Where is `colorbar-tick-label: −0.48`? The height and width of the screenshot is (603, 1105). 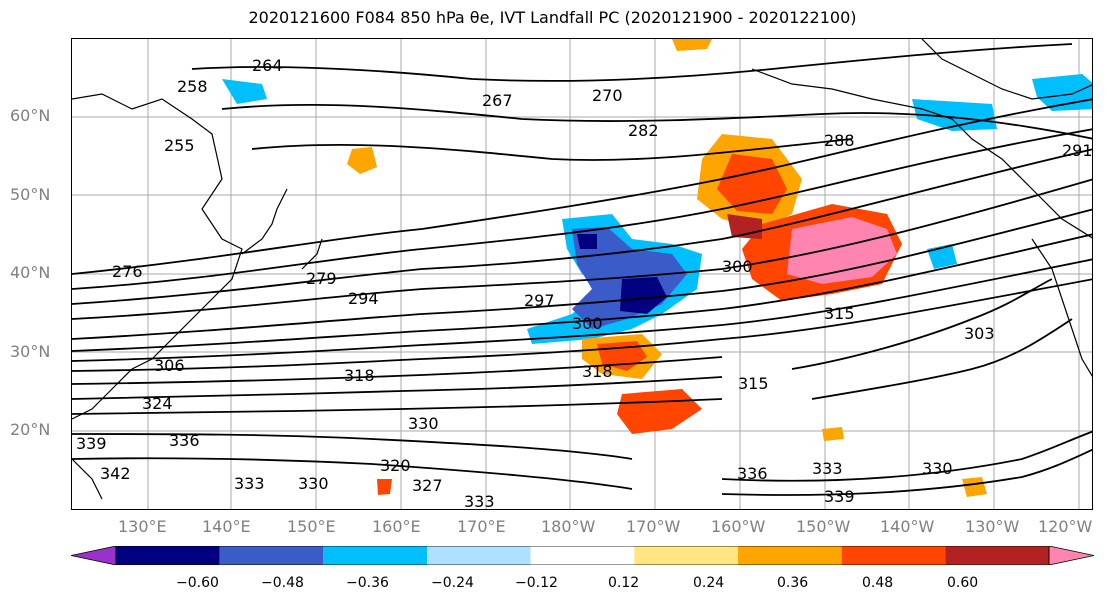 colorbar-tick-label: −0.48 is located at coordinates (282, 583).